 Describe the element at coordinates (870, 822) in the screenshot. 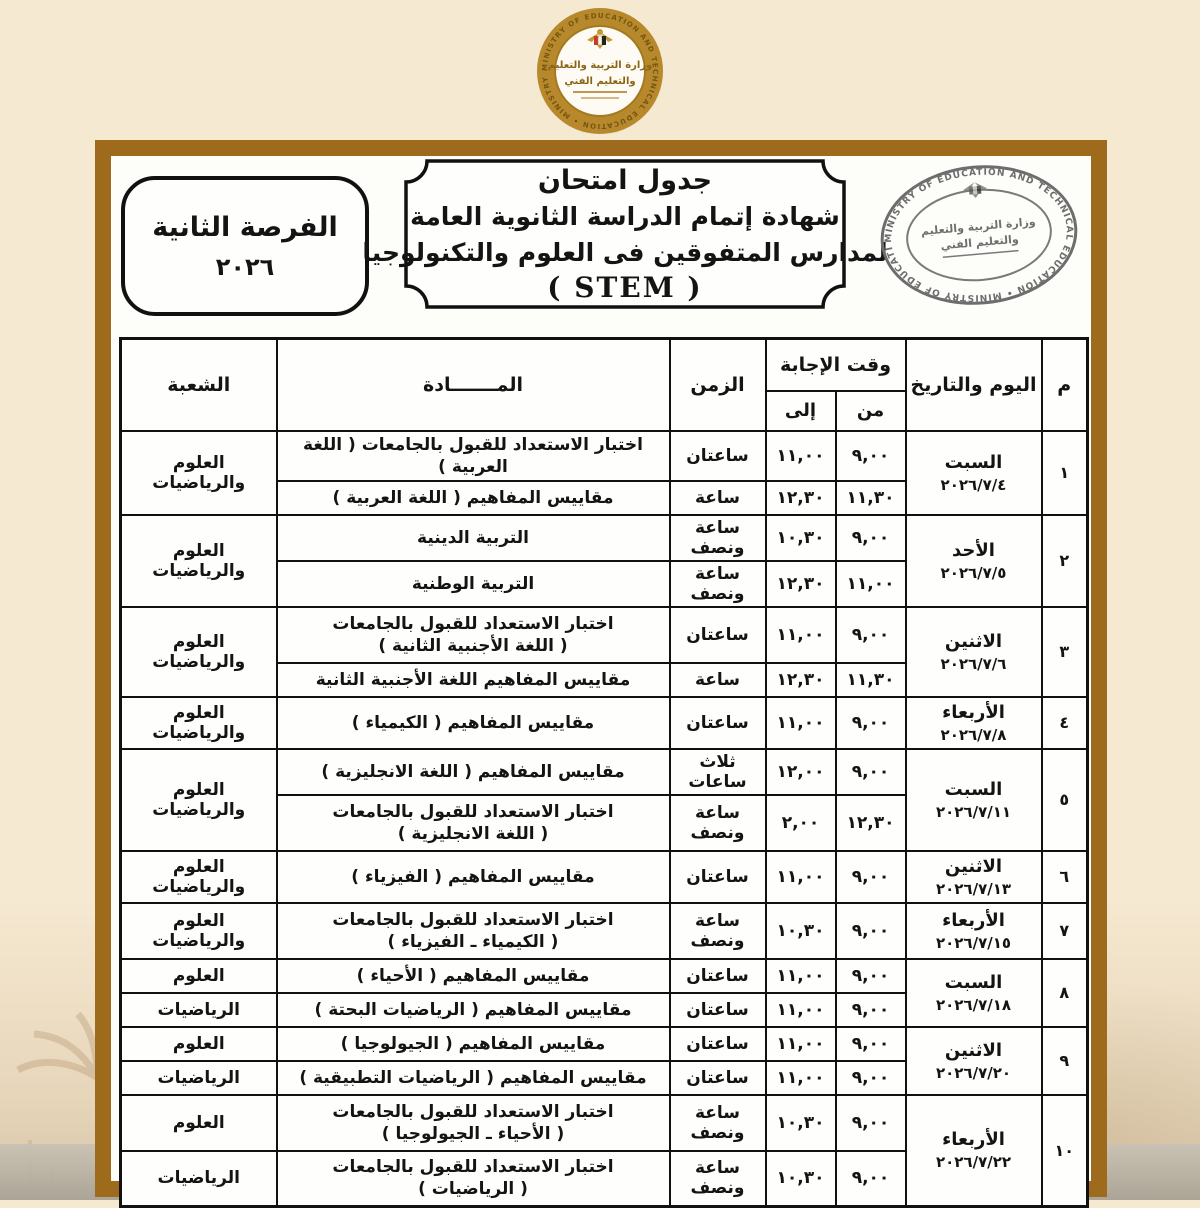

I see `cell-from: ١٢,٣٠` at that location.